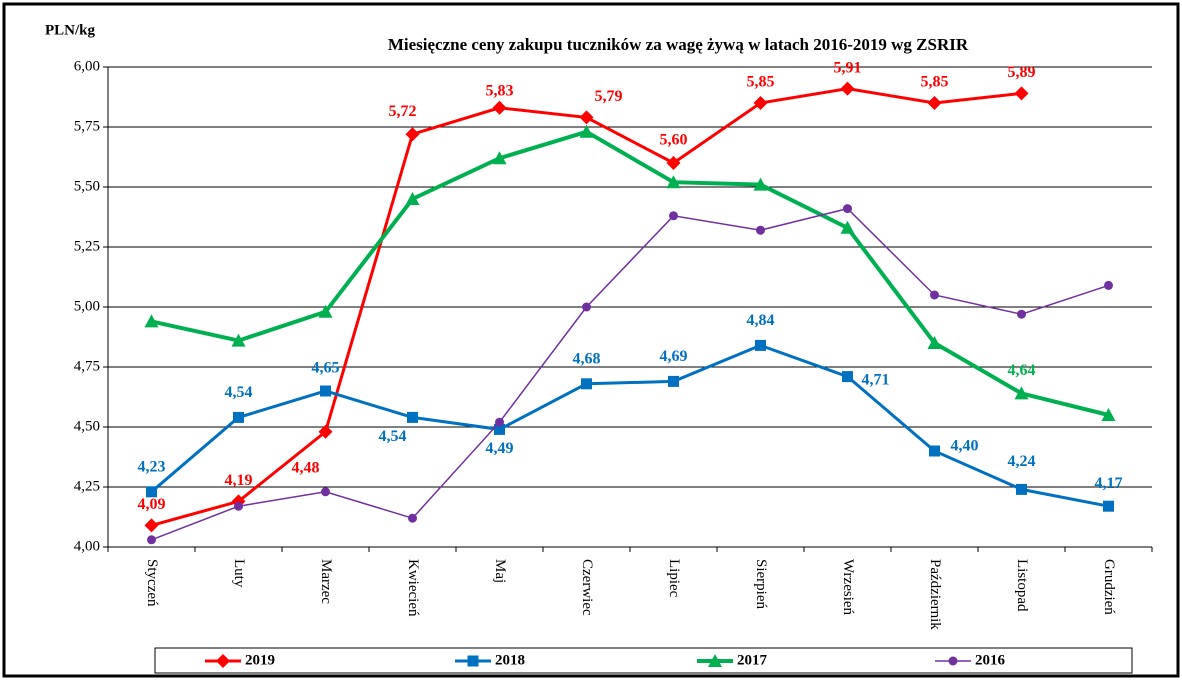 The height and width of the screenshot is (680, 1182). I want to click on data-label: 4,40, so click(965, 446).